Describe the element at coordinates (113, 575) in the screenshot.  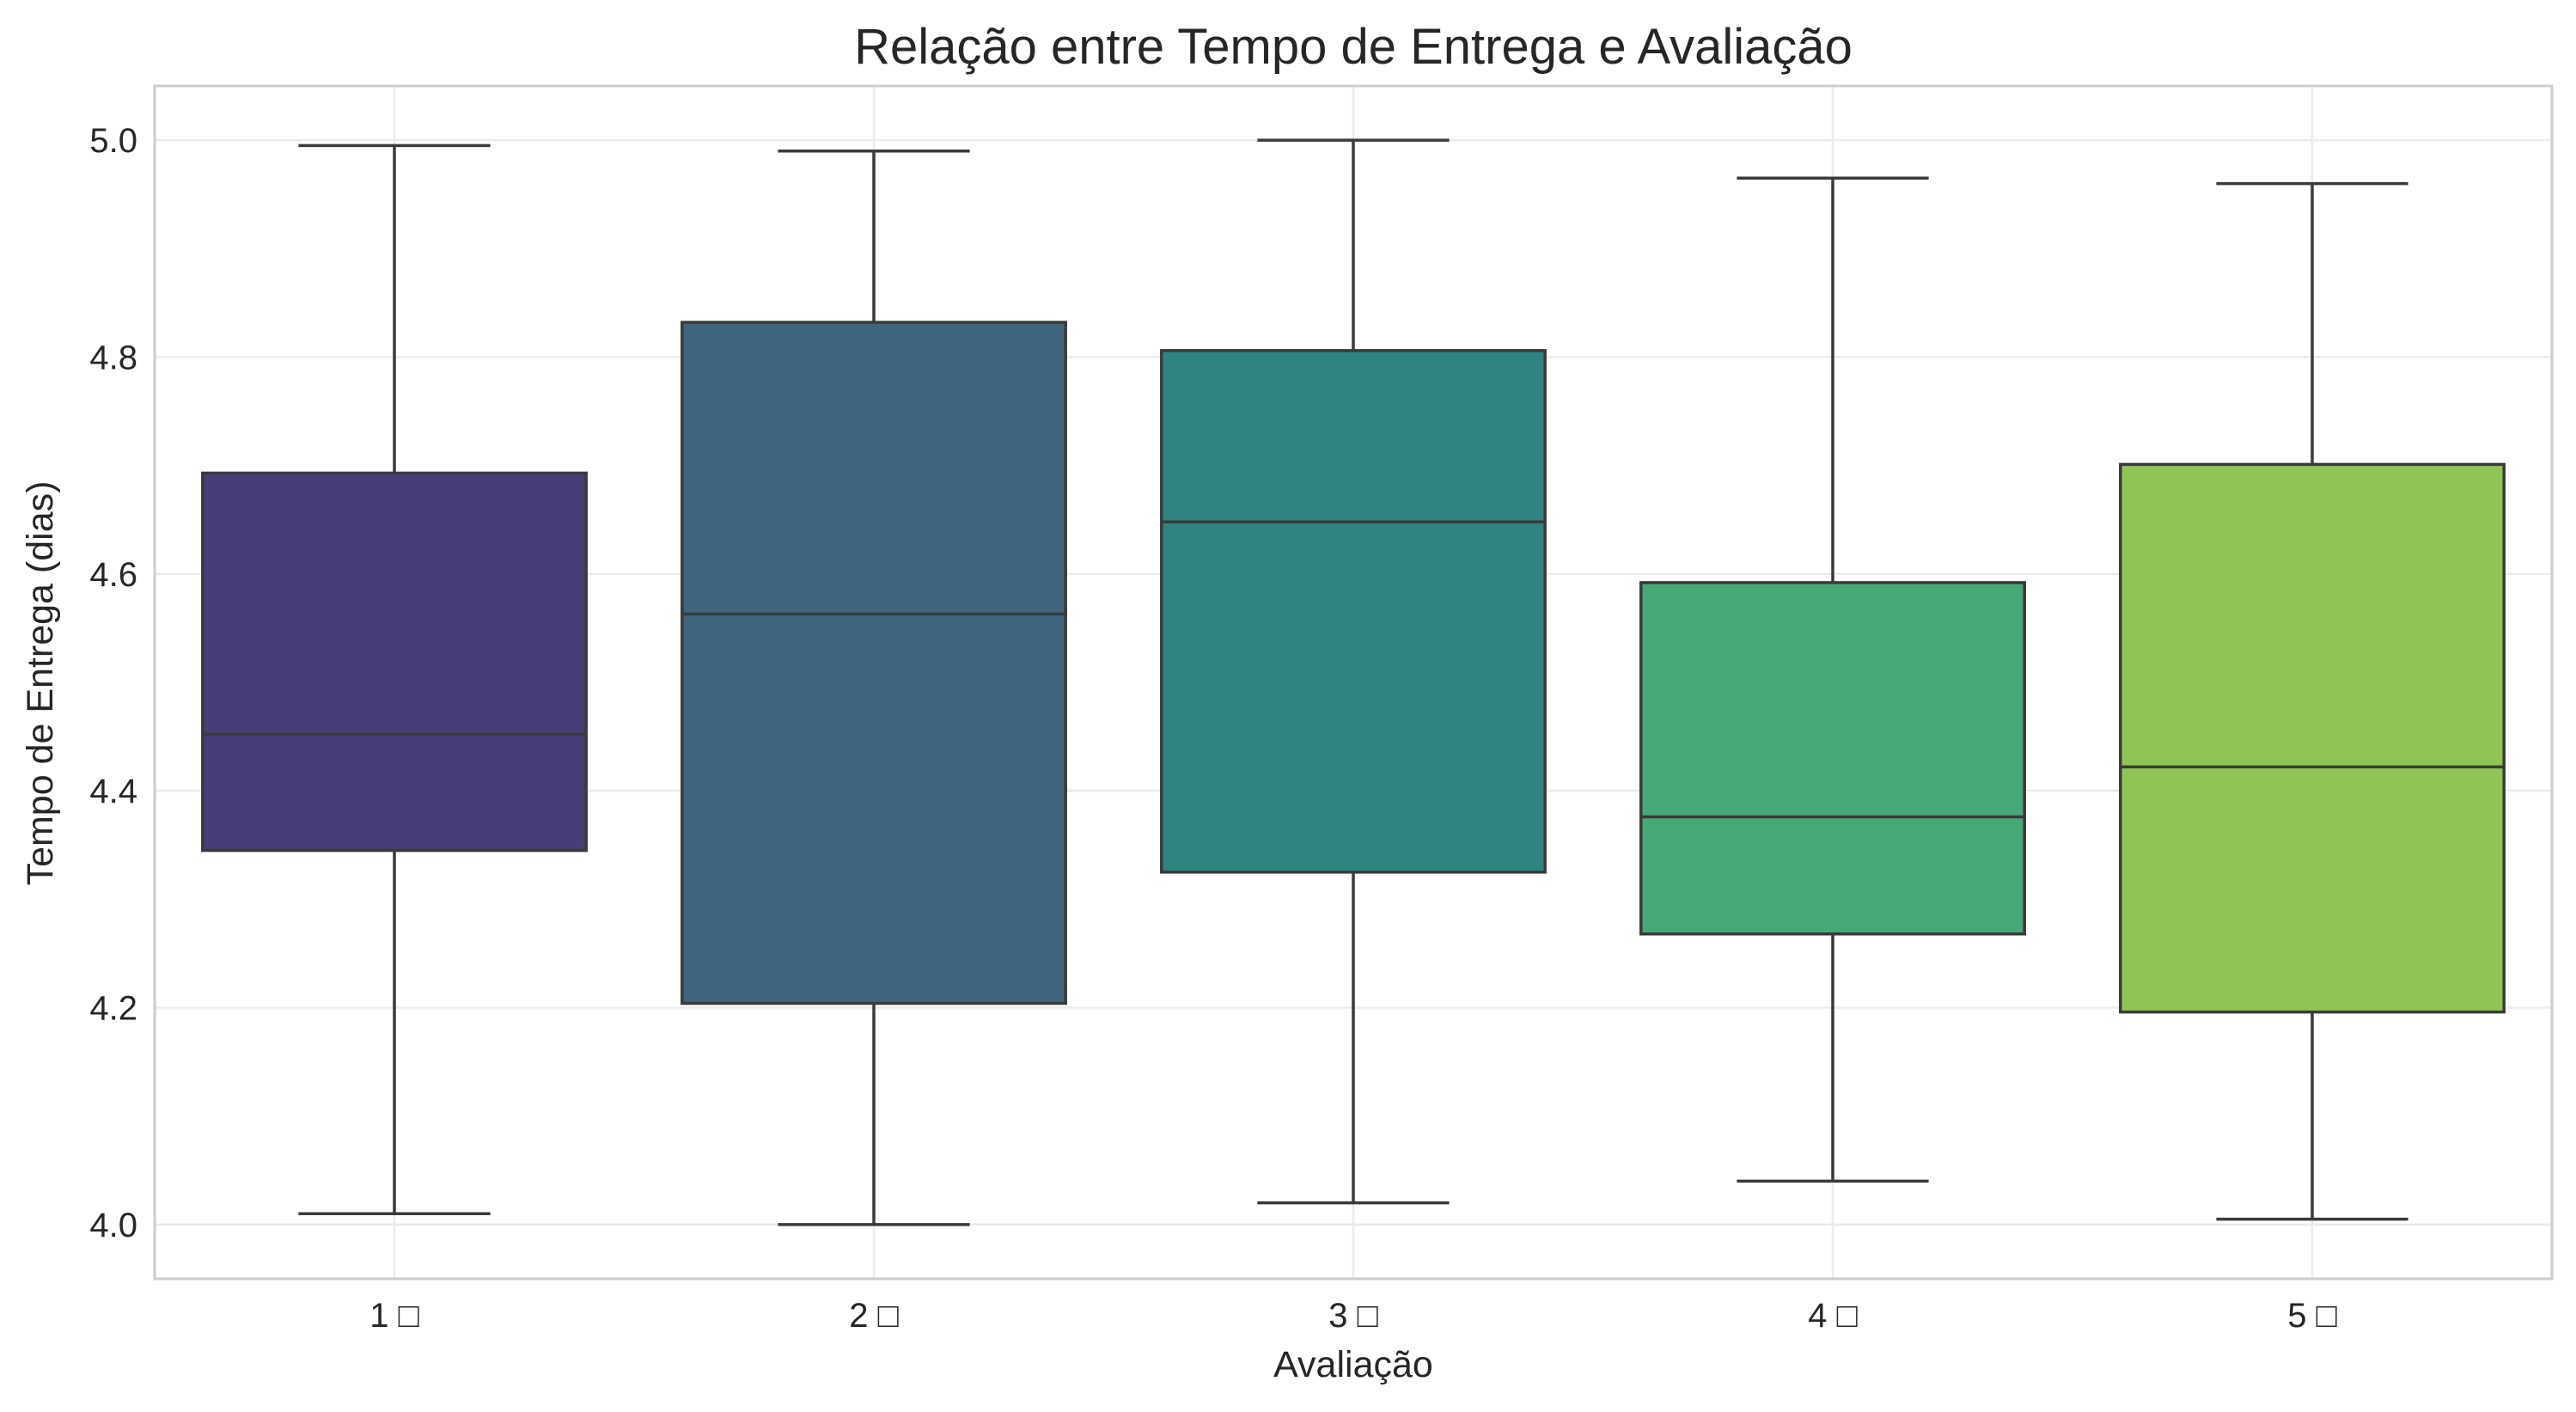
I see `y-tick-label: 4.6` at that location.